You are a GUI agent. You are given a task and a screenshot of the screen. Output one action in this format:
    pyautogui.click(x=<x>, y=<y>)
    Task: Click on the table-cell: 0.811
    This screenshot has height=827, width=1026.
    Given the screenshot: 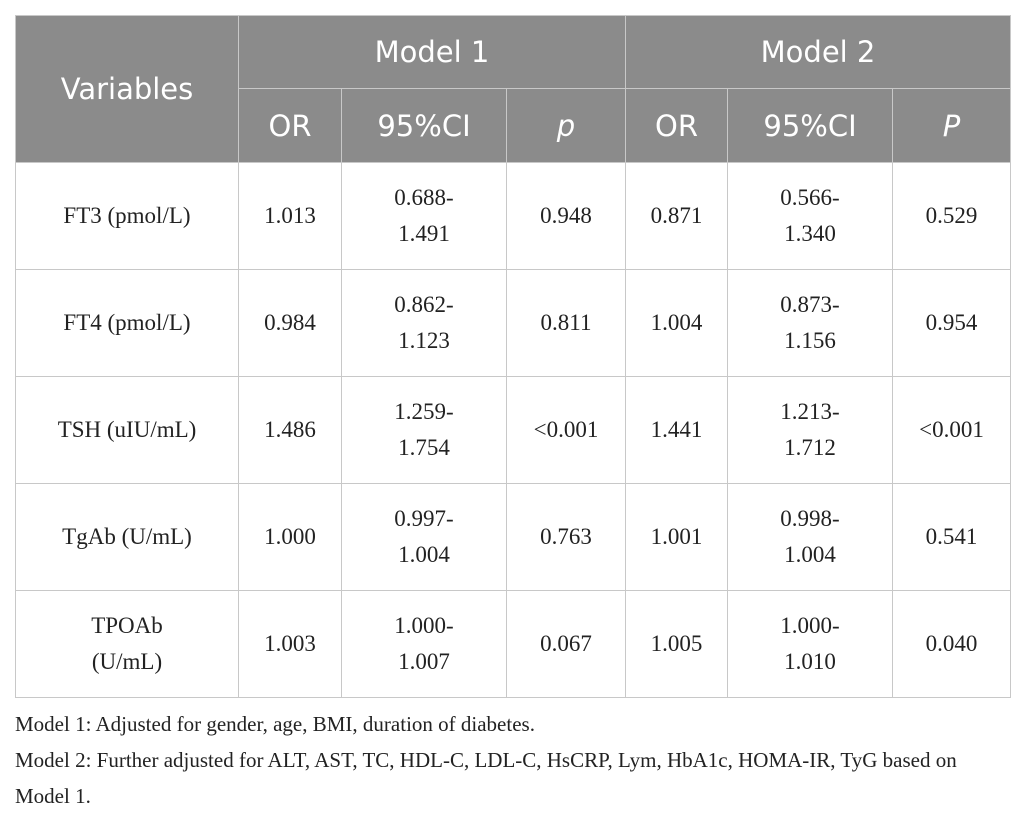 What is the action you would take?
    pyautogui.click(x=566, y=323)
    